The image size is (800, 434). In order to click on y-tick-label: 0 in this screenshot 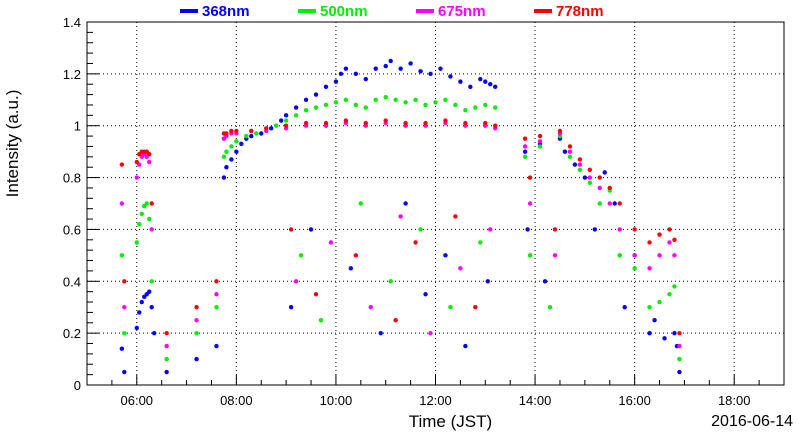, I will do `click(77, 385)`.